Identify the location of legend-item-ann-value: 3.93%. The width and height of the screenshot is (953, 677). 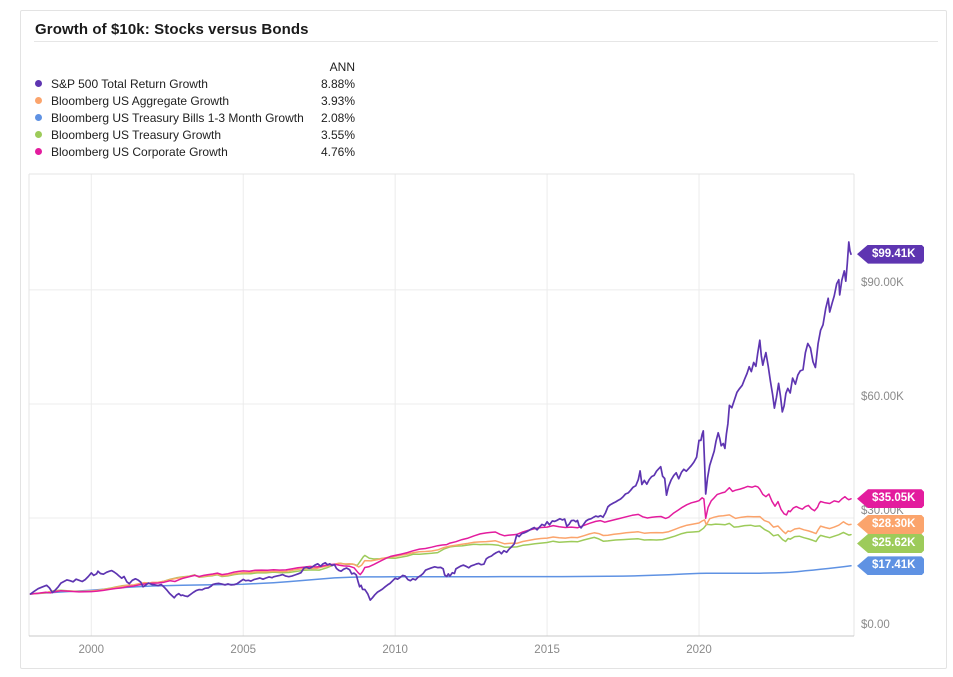
(337, 100).